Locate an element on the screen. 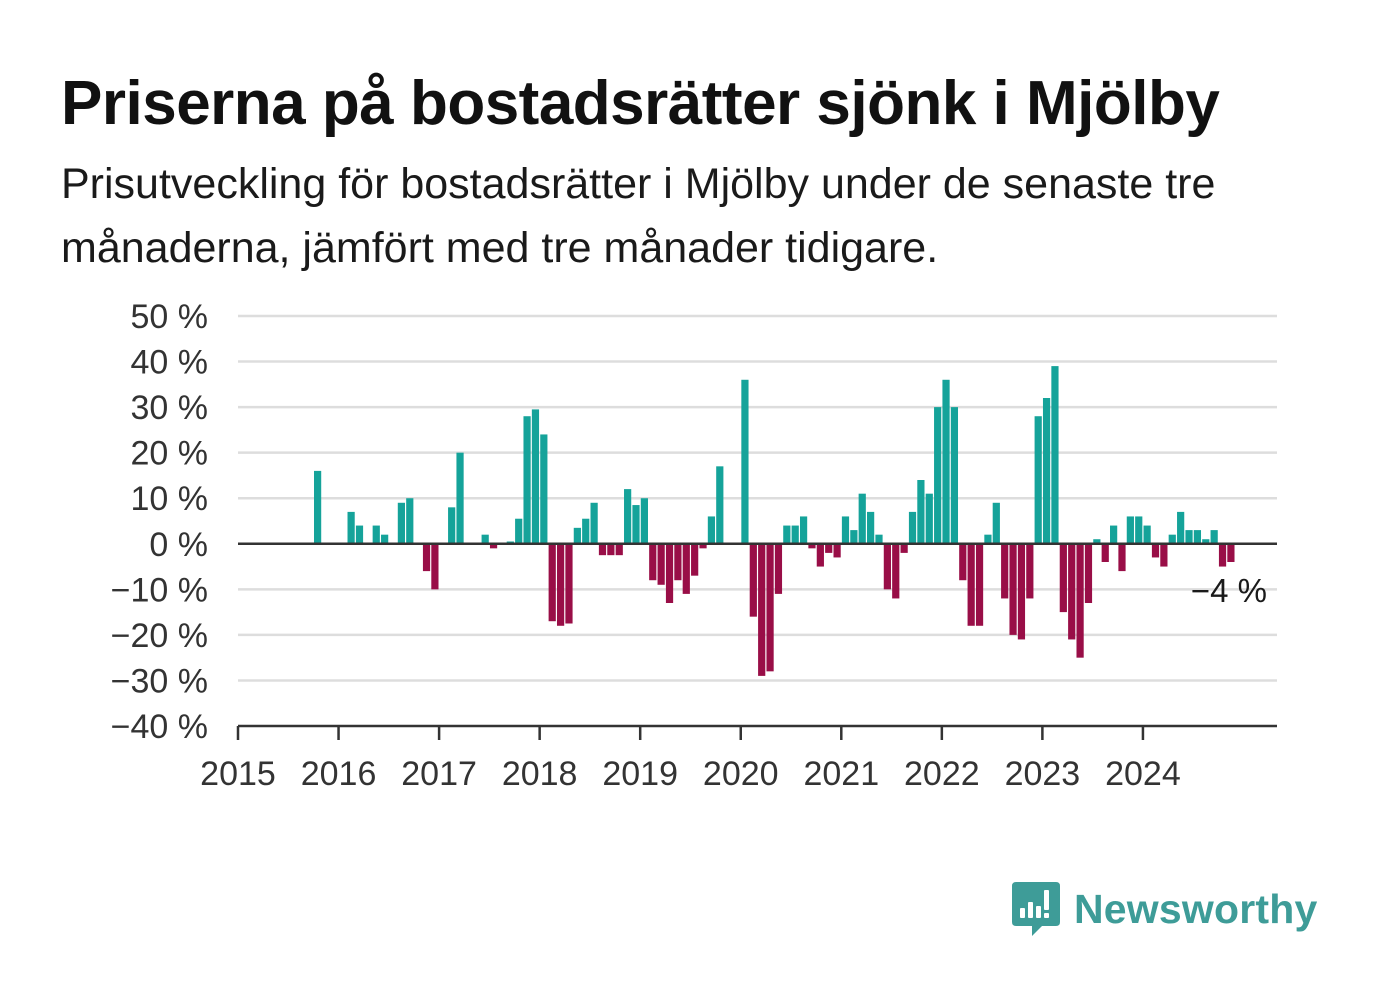 This screenshot has width=1382, height=999. x-tick-label: 2021 is located at coordinates (841, 774).